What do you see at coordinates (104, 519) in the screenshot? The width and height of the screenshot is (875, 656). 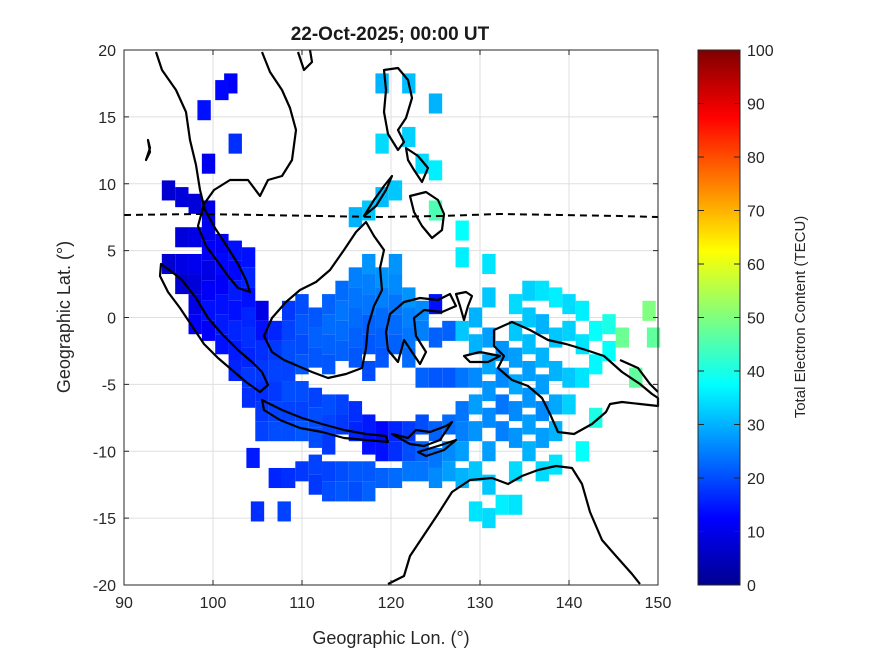 I see `y-tick-label-7: -15` at bounding box center [104, 519].